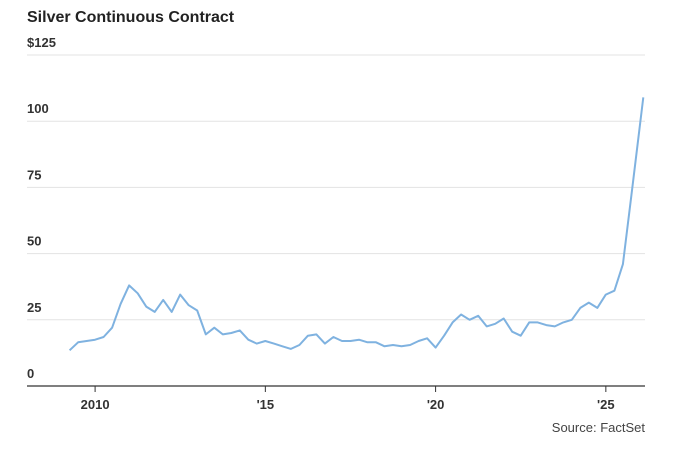  I want to click on chart-title: Silver Continuous Contract, so click(131, 17).